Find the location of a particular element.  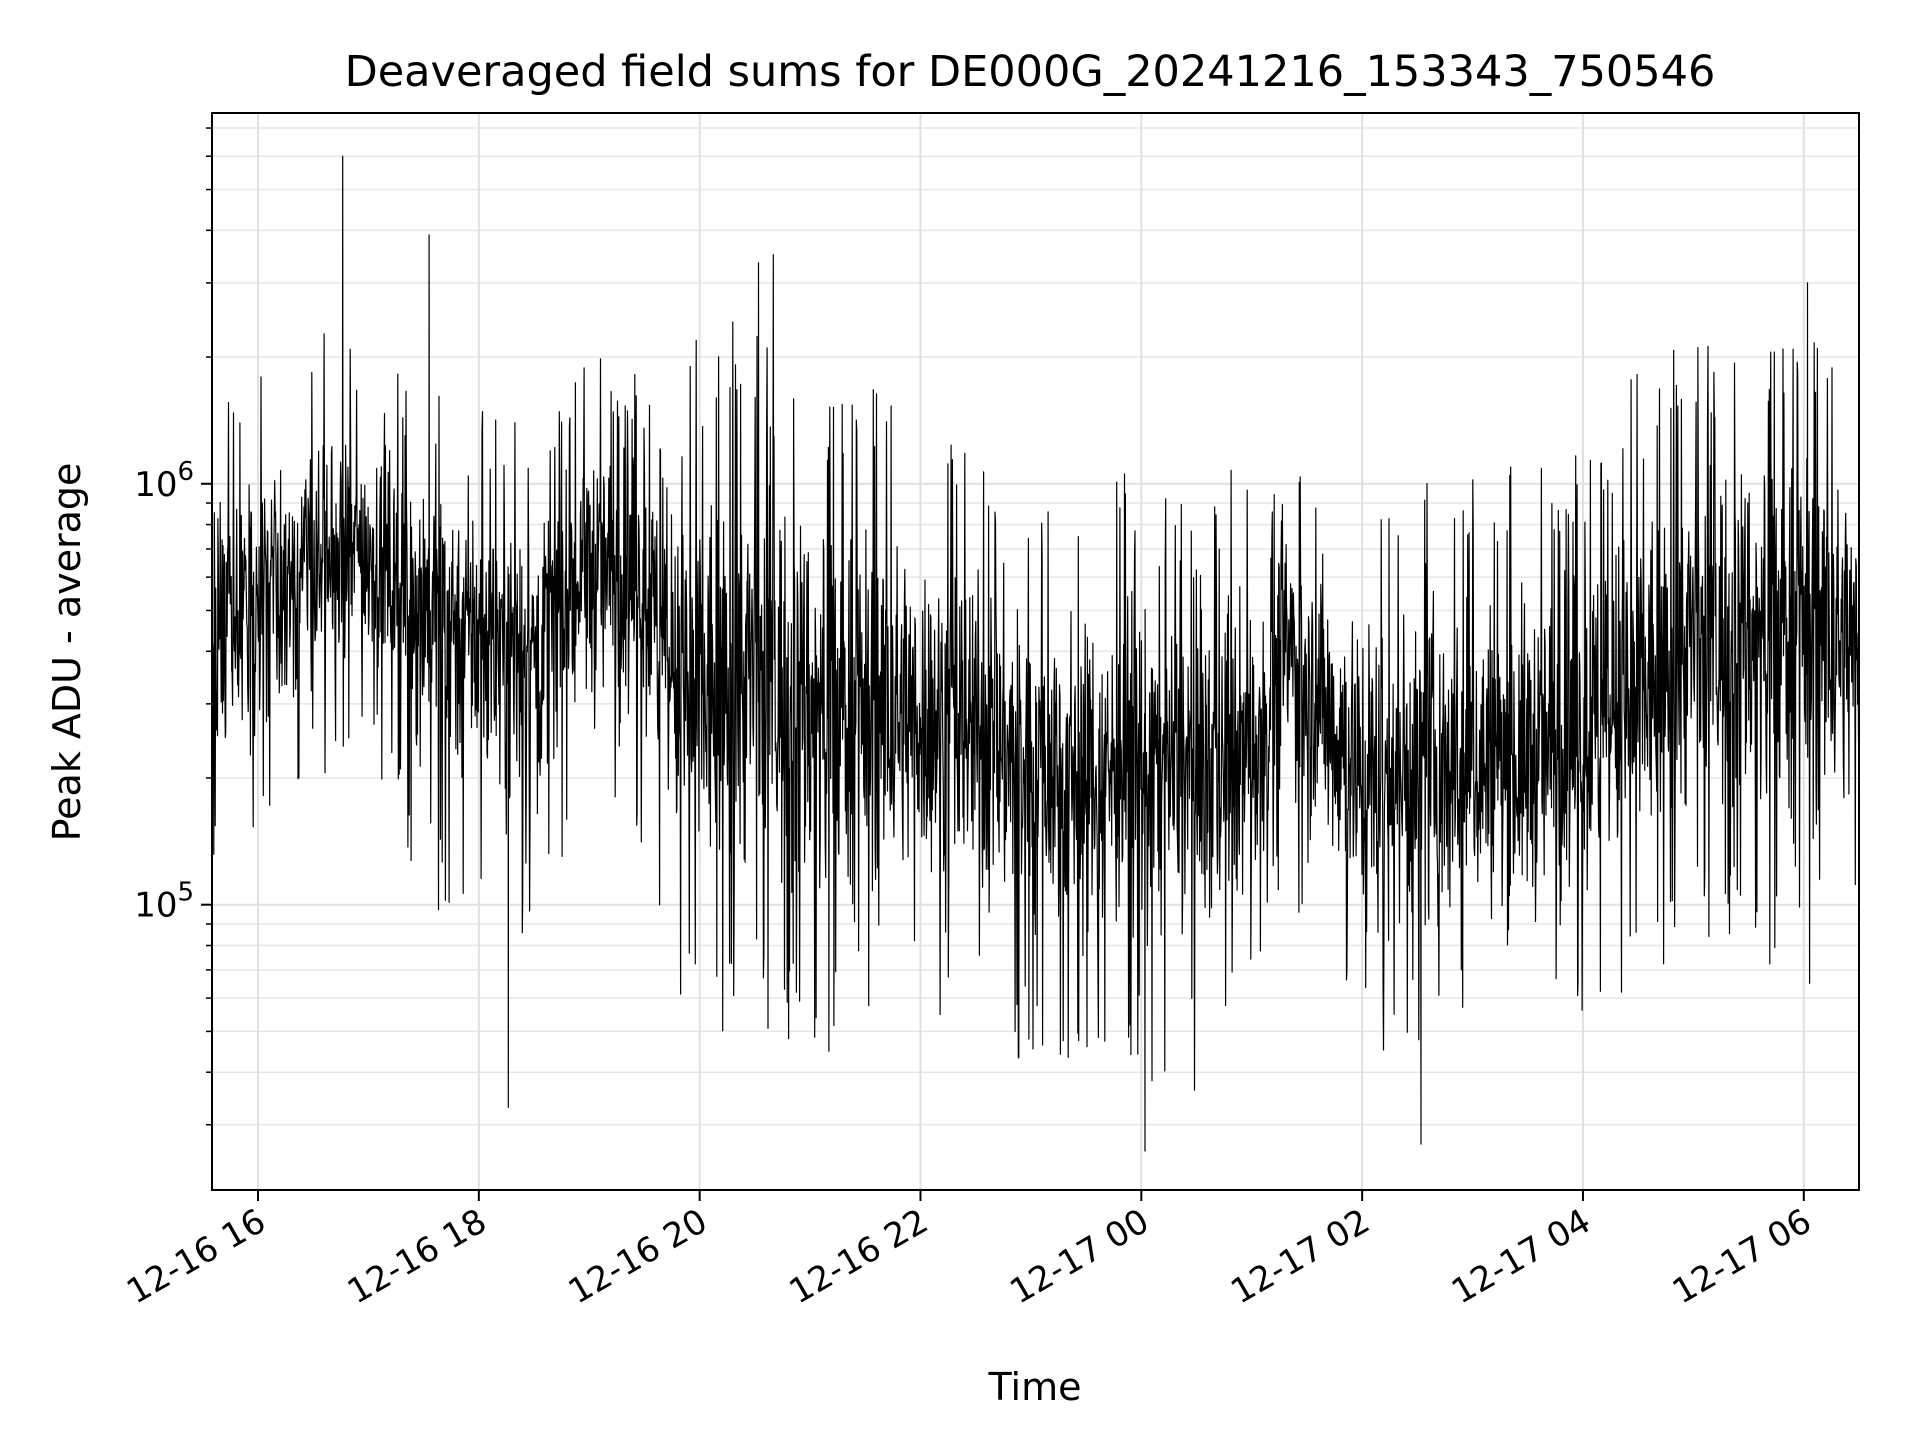

y-axis: 10⁵ 10⁶ is located at coordinates (173, 626).